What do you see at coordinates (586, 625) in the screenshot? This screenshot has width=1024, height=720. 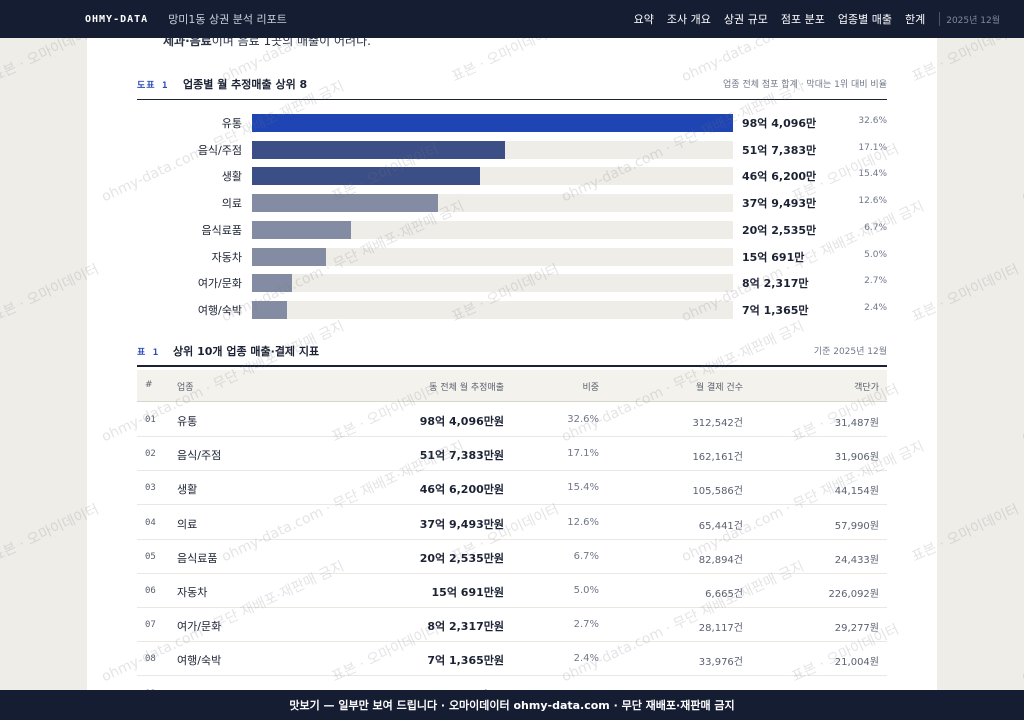 I see `share-cell: 2.7%` at bounding box center [586, 625].